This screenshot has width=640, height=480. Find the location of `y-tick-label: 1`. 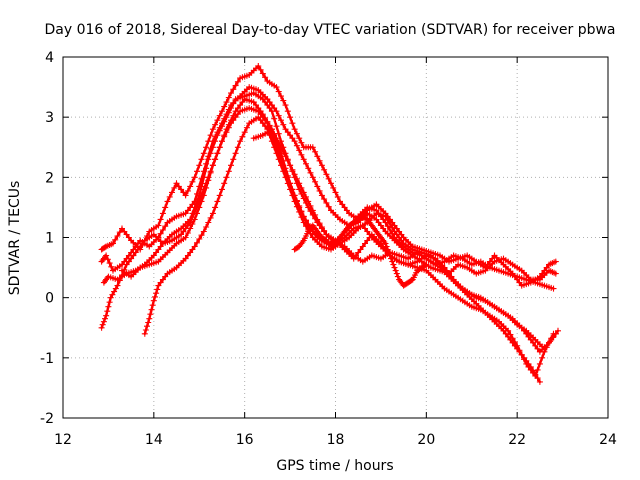

y-tick-label: 1 is located at coordinates (49, 239).